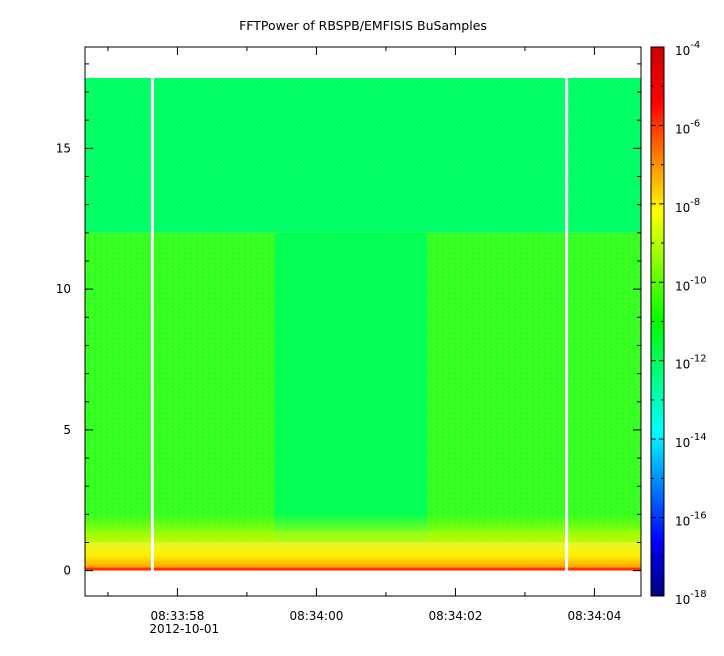  I want to click on x-tick-label: 08:34:04, so click(594, 616).